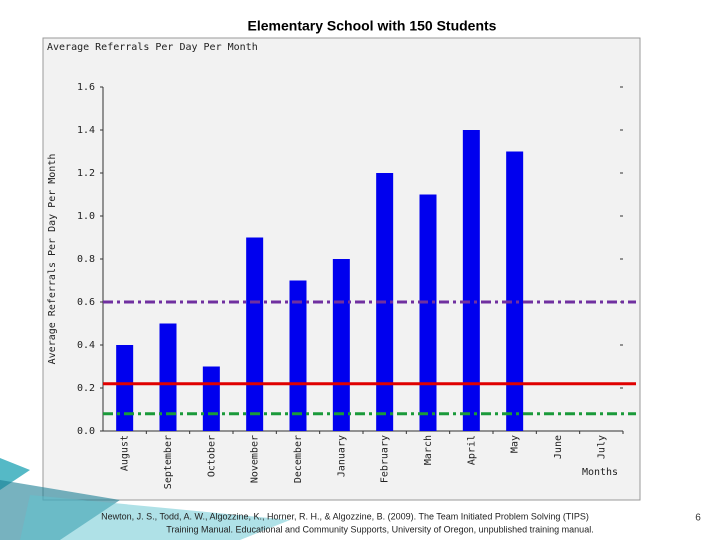  What do you see at coordinates (86, 87) in the screenshot?
I see `y-tick-label: 1.6` at bounding box center [86, 87].